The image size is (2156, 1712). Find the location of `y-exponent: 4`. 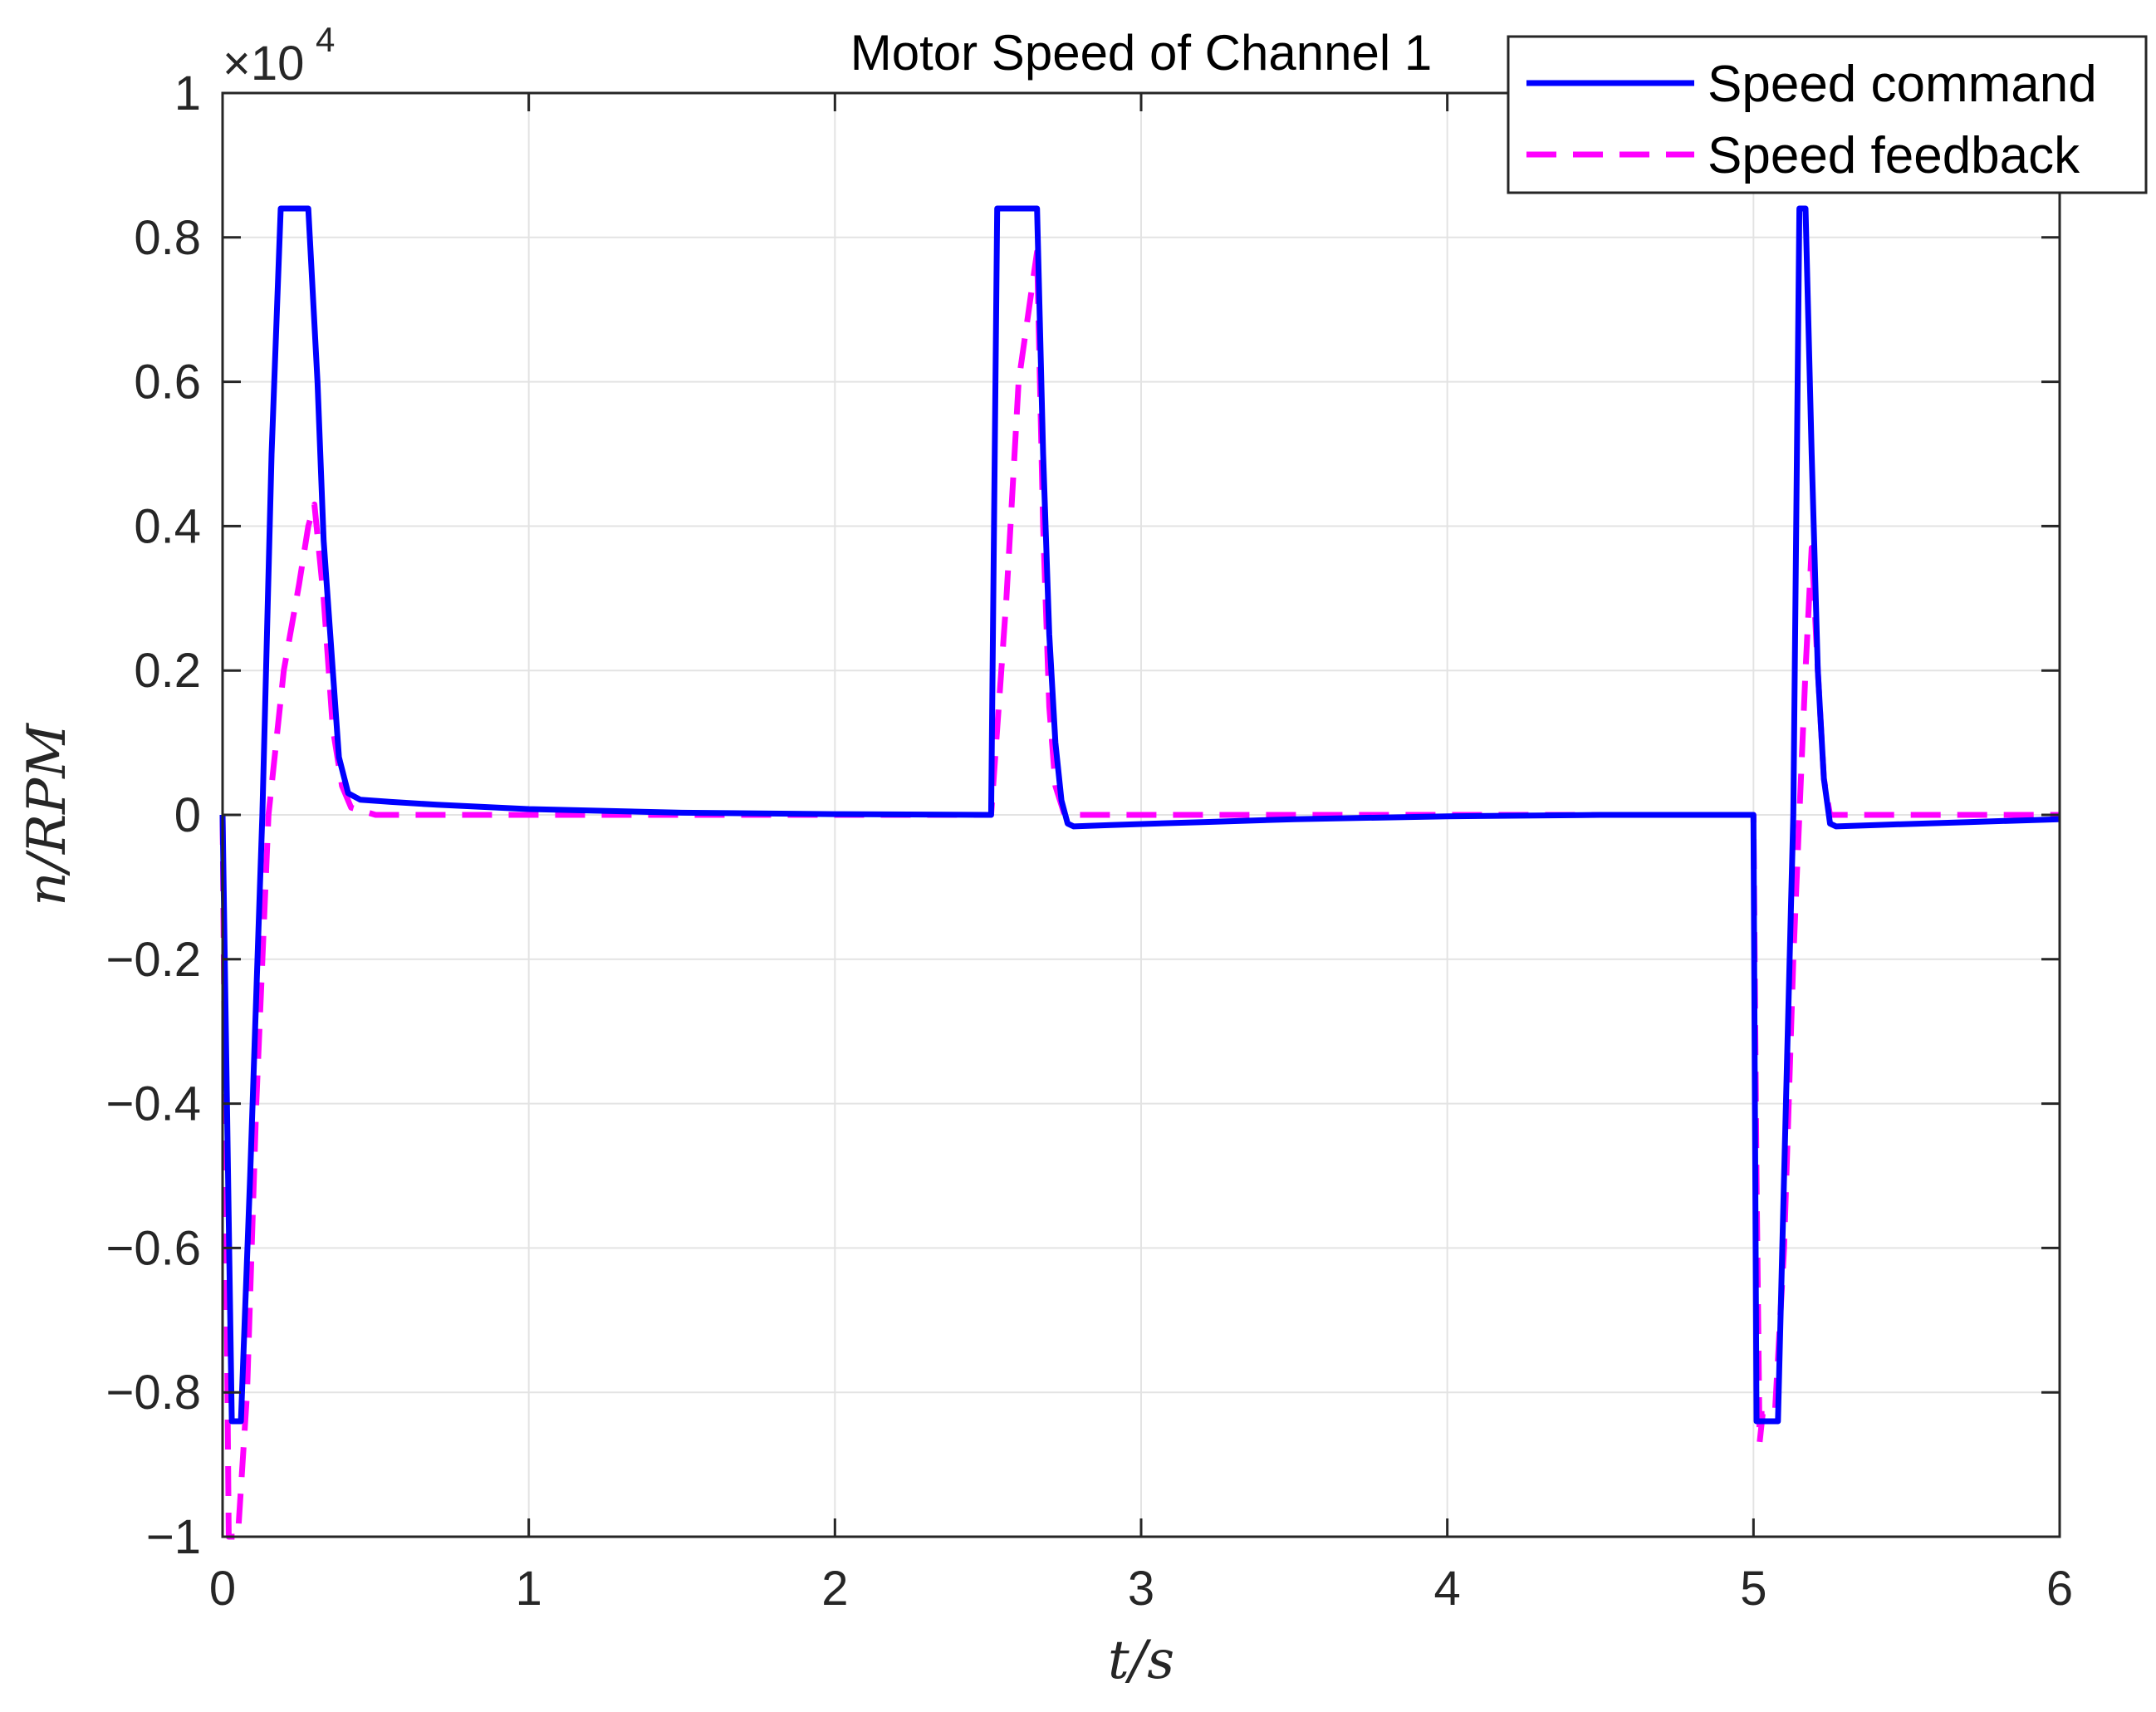

y-exponent: 4 is located at coordinates (325, 40).